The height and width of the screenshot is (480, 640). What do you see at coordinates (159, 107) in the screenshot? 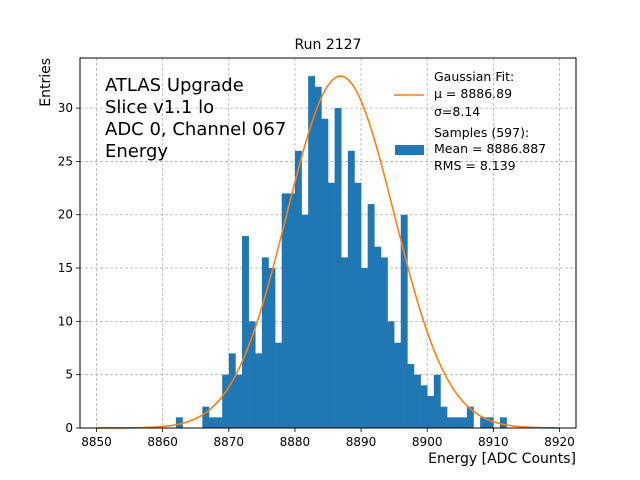
I see `annotation-line: Slice v1.1 lo` at bounding box center [159, 107].